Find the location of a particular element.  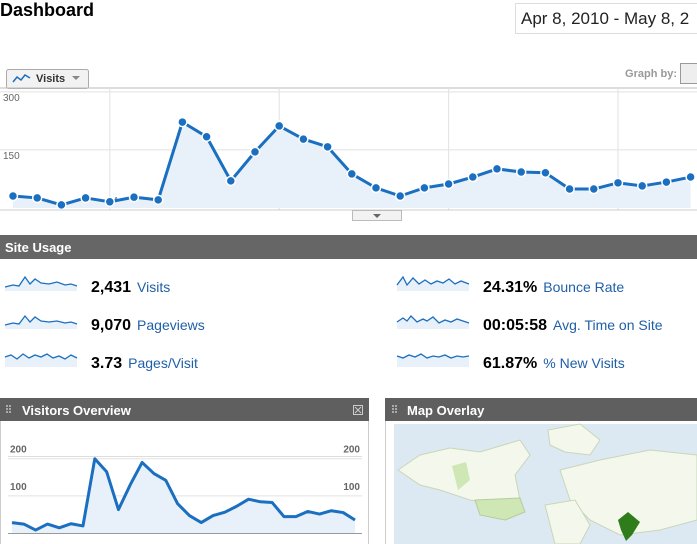

area is located at coordinates (183, 495).